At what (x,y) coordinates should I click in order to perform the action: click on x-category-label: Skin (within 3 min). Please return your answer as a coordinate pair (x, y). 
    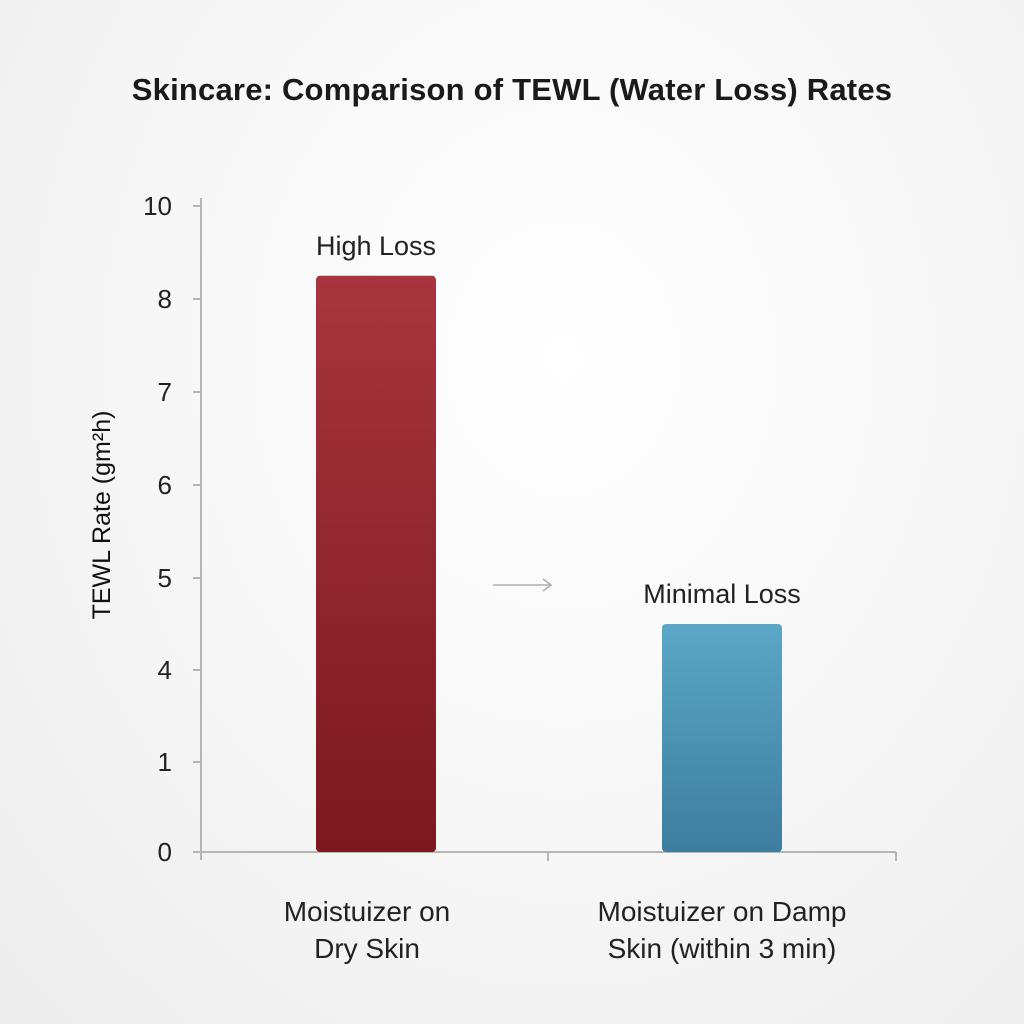
    Looking at the image, I should click on (722, 948).